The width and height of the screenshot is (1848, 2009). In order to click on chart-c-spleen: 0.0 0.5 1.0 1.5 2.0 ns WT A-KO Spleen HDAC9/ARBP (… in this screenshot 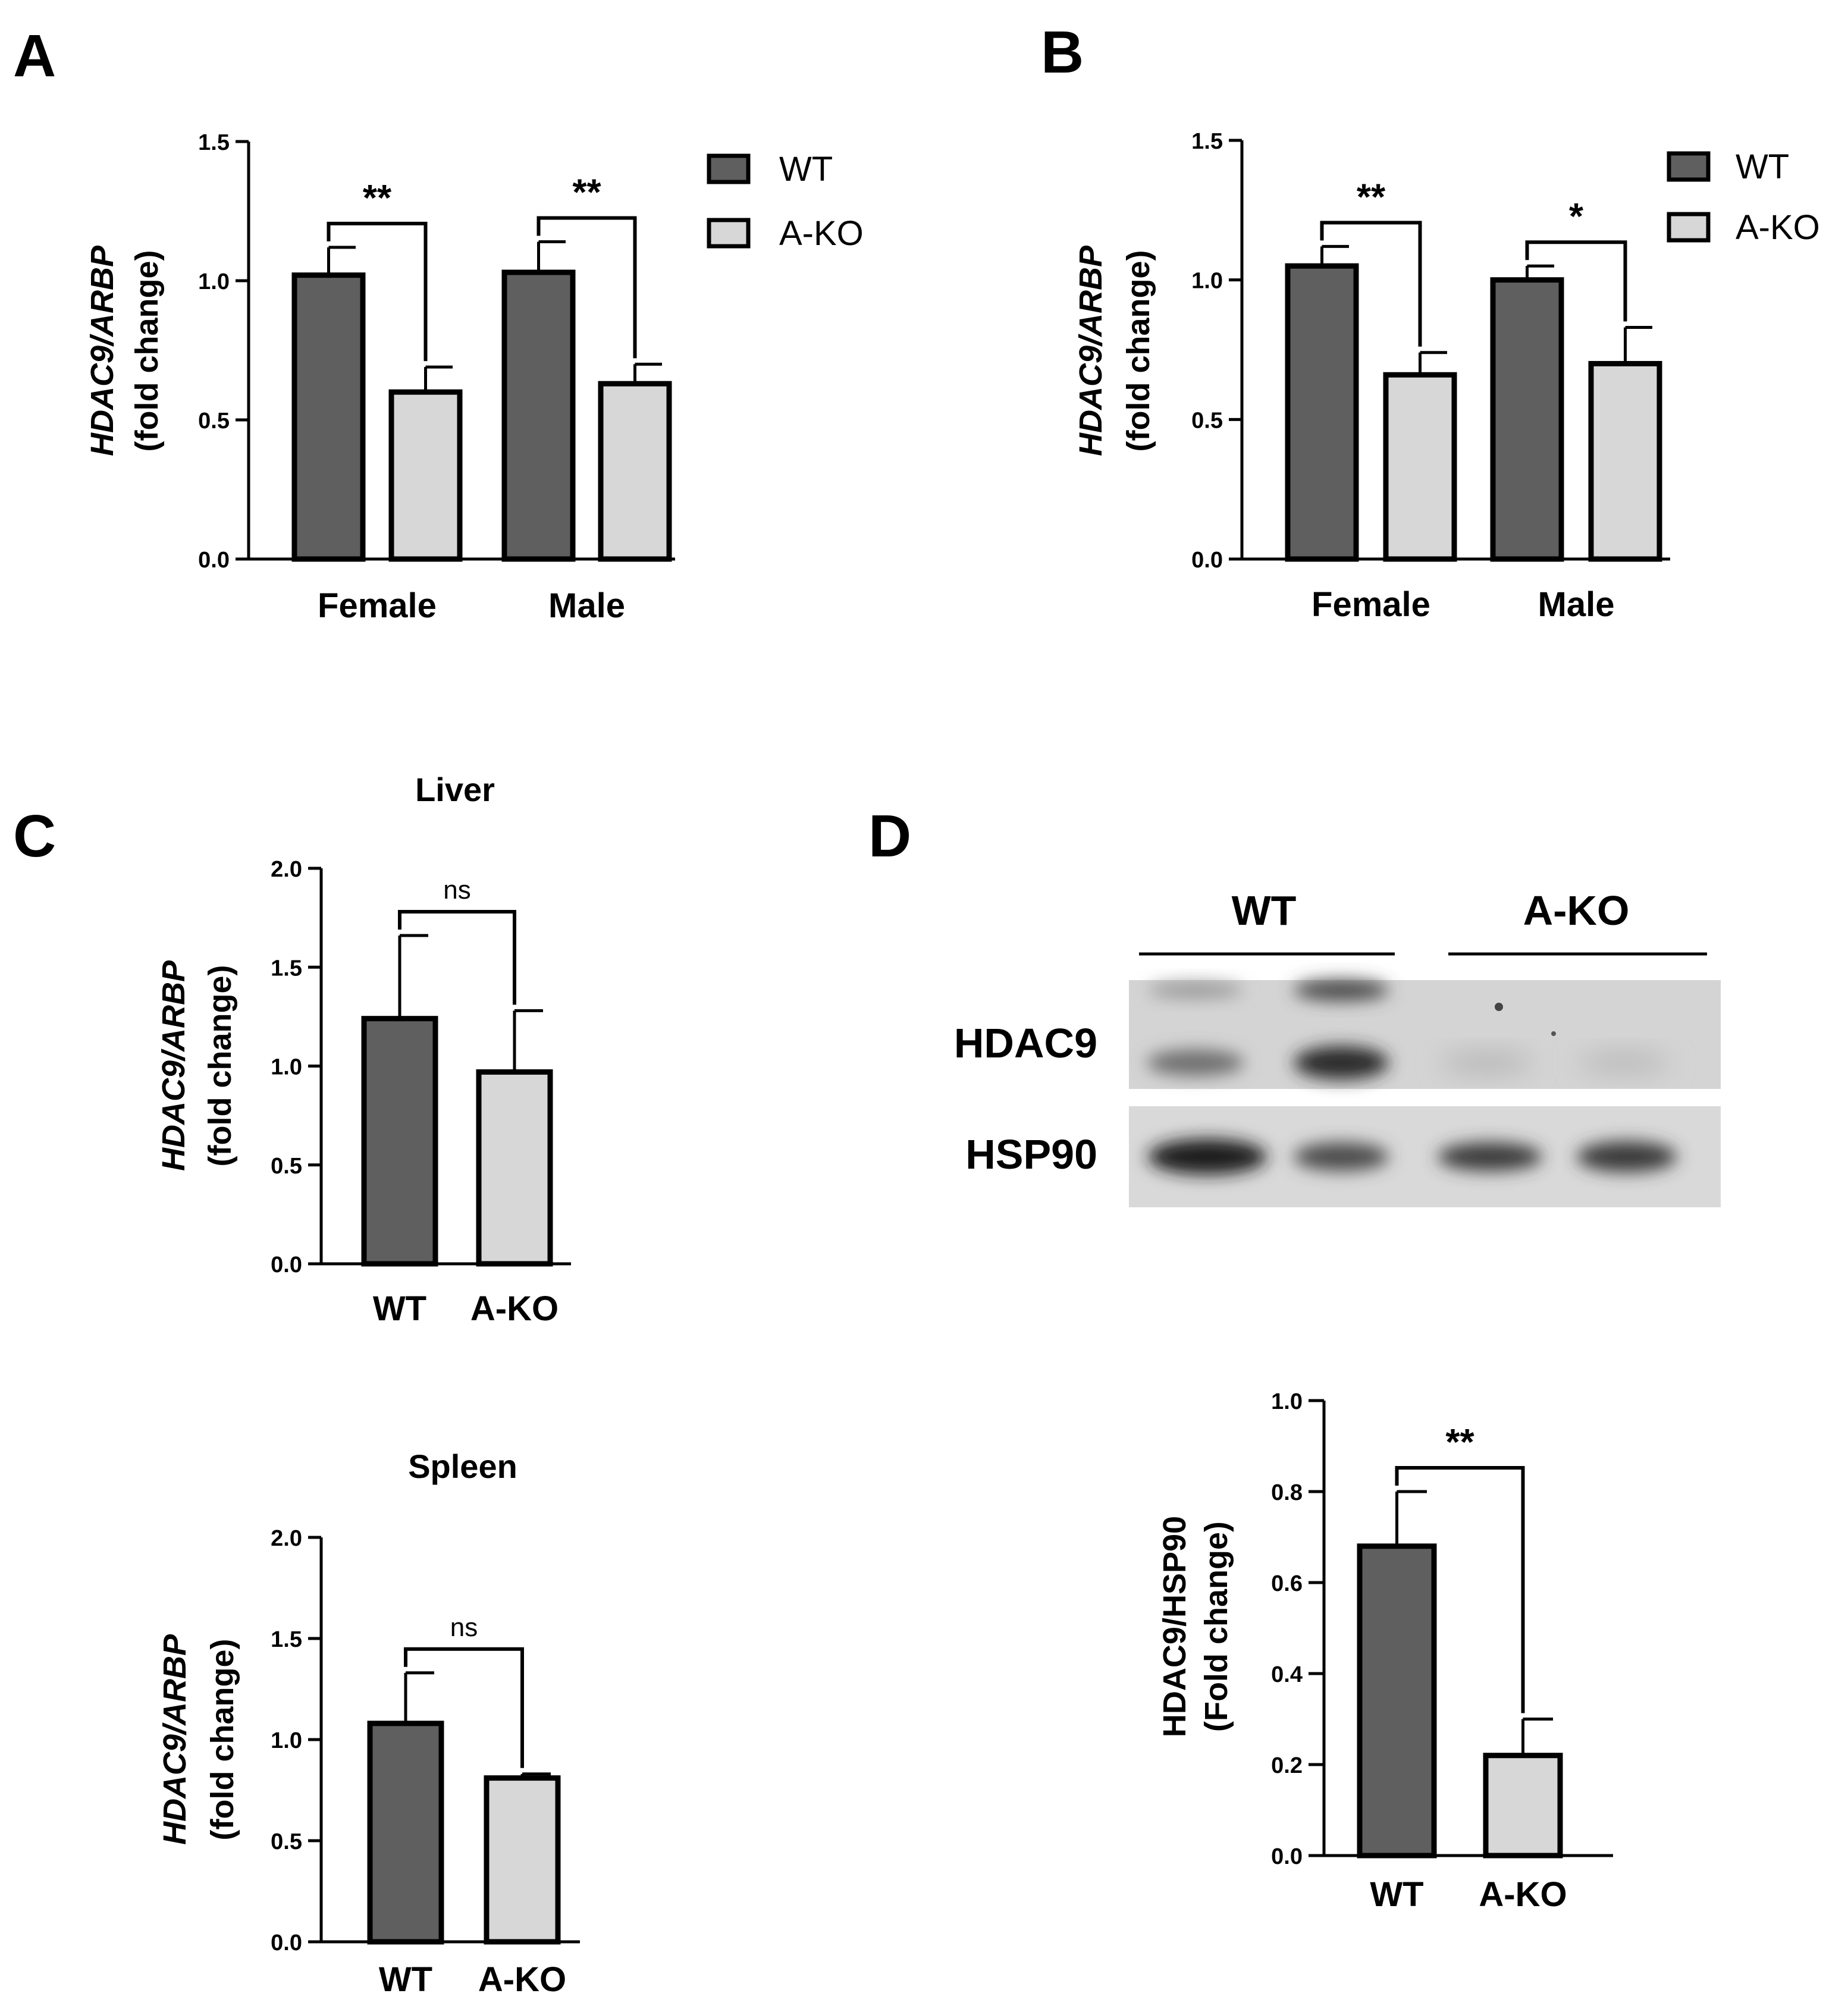, I will do `click(368, 1723)`.